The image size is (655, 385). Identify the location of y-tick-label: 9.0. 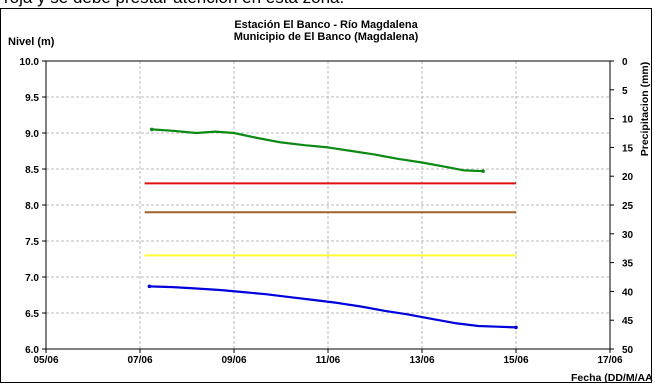
(32, 134).